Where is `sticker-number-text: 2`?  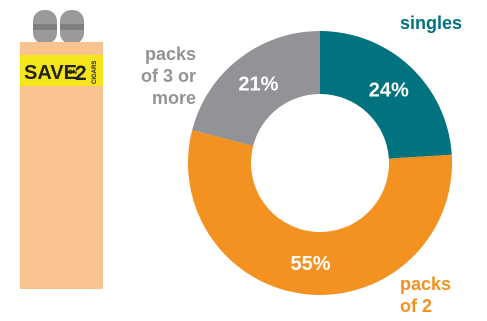 sticker-number-text: 2 is located at coordinates (81, 73).